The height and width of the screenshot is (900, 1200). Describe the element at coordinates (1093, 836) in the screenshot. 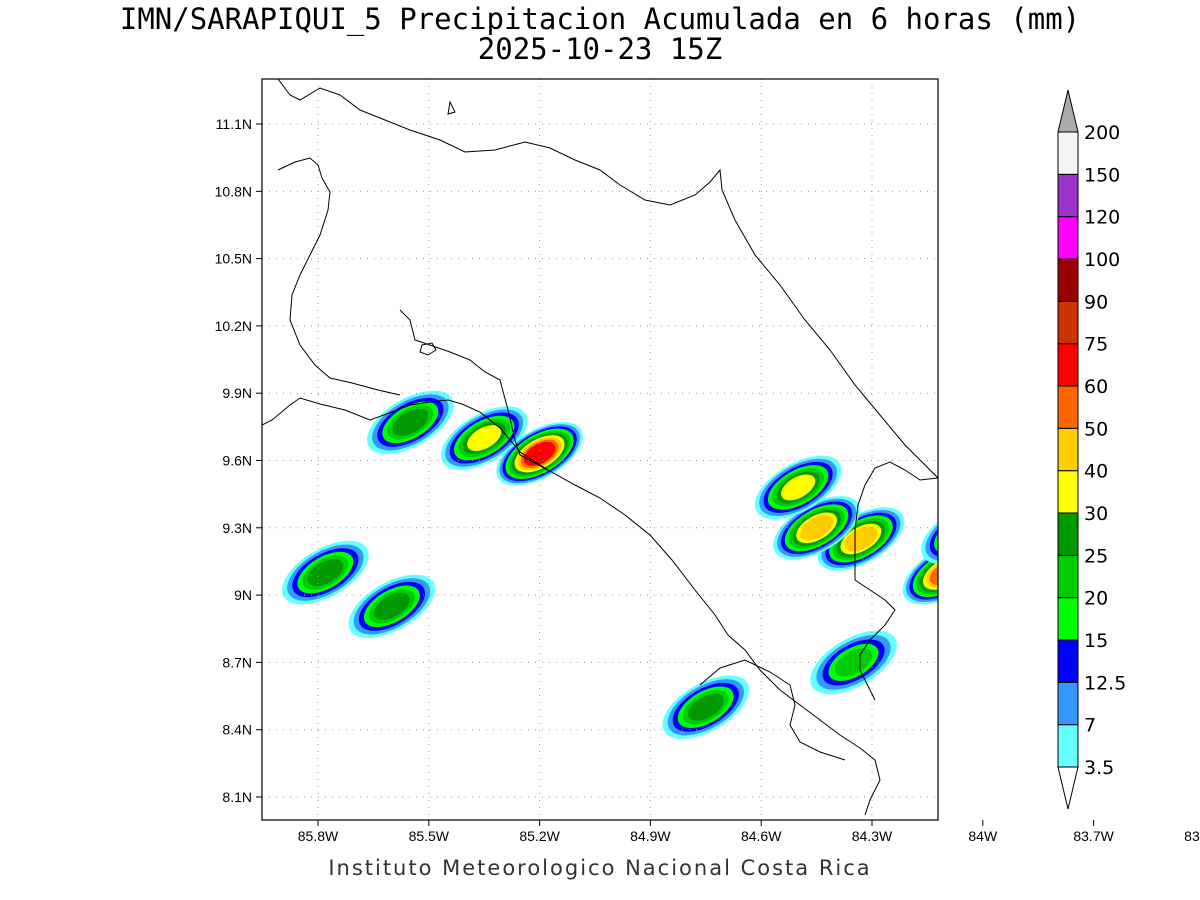

I see `lon-tick-label: 83.7W` at that location.